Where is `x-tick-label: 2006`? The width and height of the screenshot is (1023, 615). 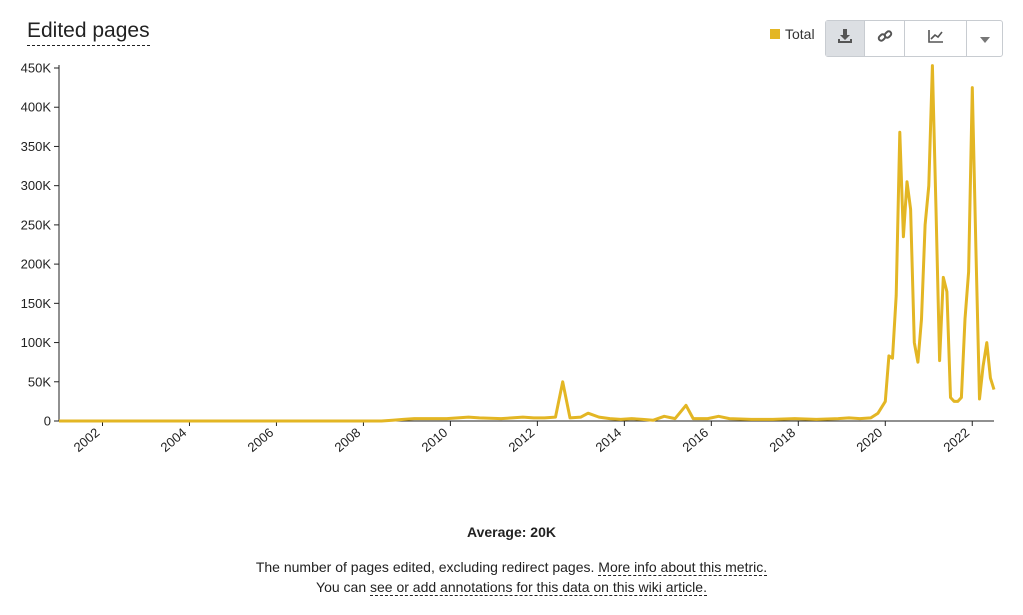
x-tick-label: 2006 is located at coordinates (261, 440).